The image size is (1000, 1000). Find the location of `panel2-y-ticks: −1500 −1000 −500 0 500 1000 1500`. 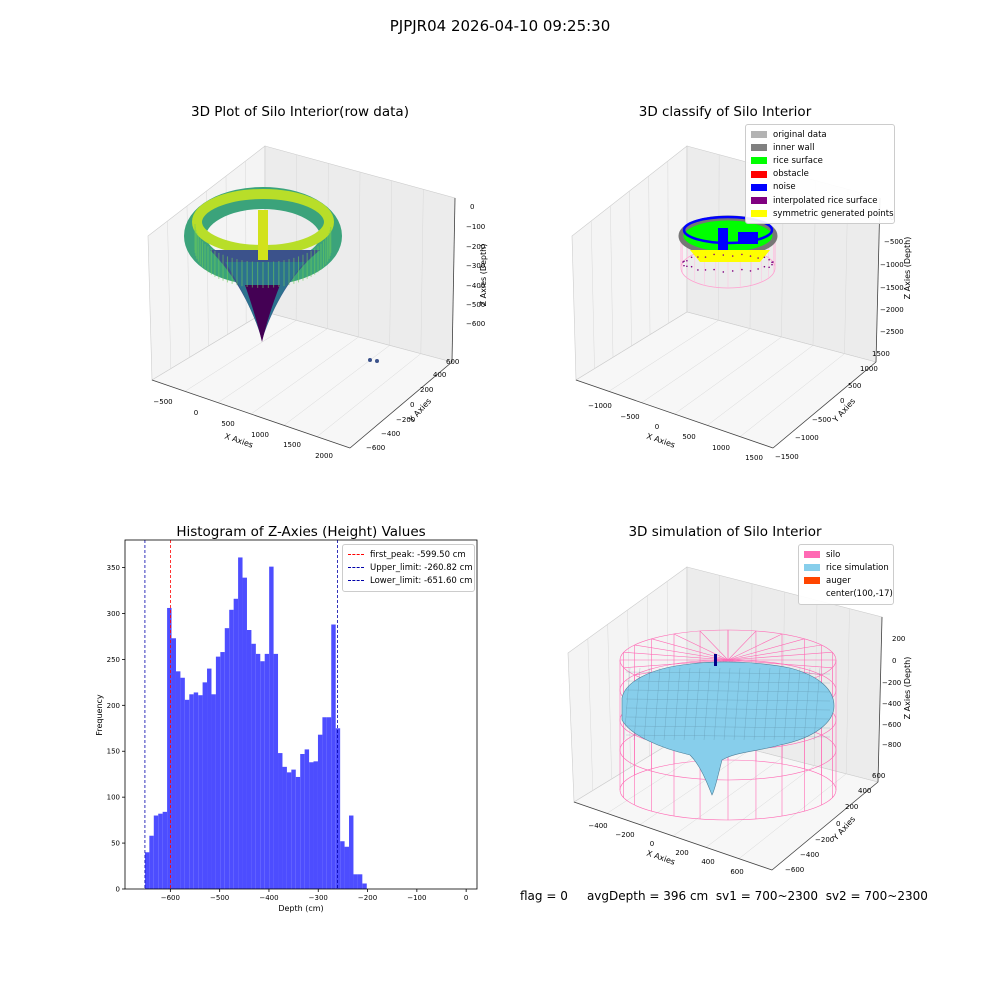

panel2-y-ticks: −1500 −1000 −500 0 500 1000 1500 is located at coordinates (832, 405).